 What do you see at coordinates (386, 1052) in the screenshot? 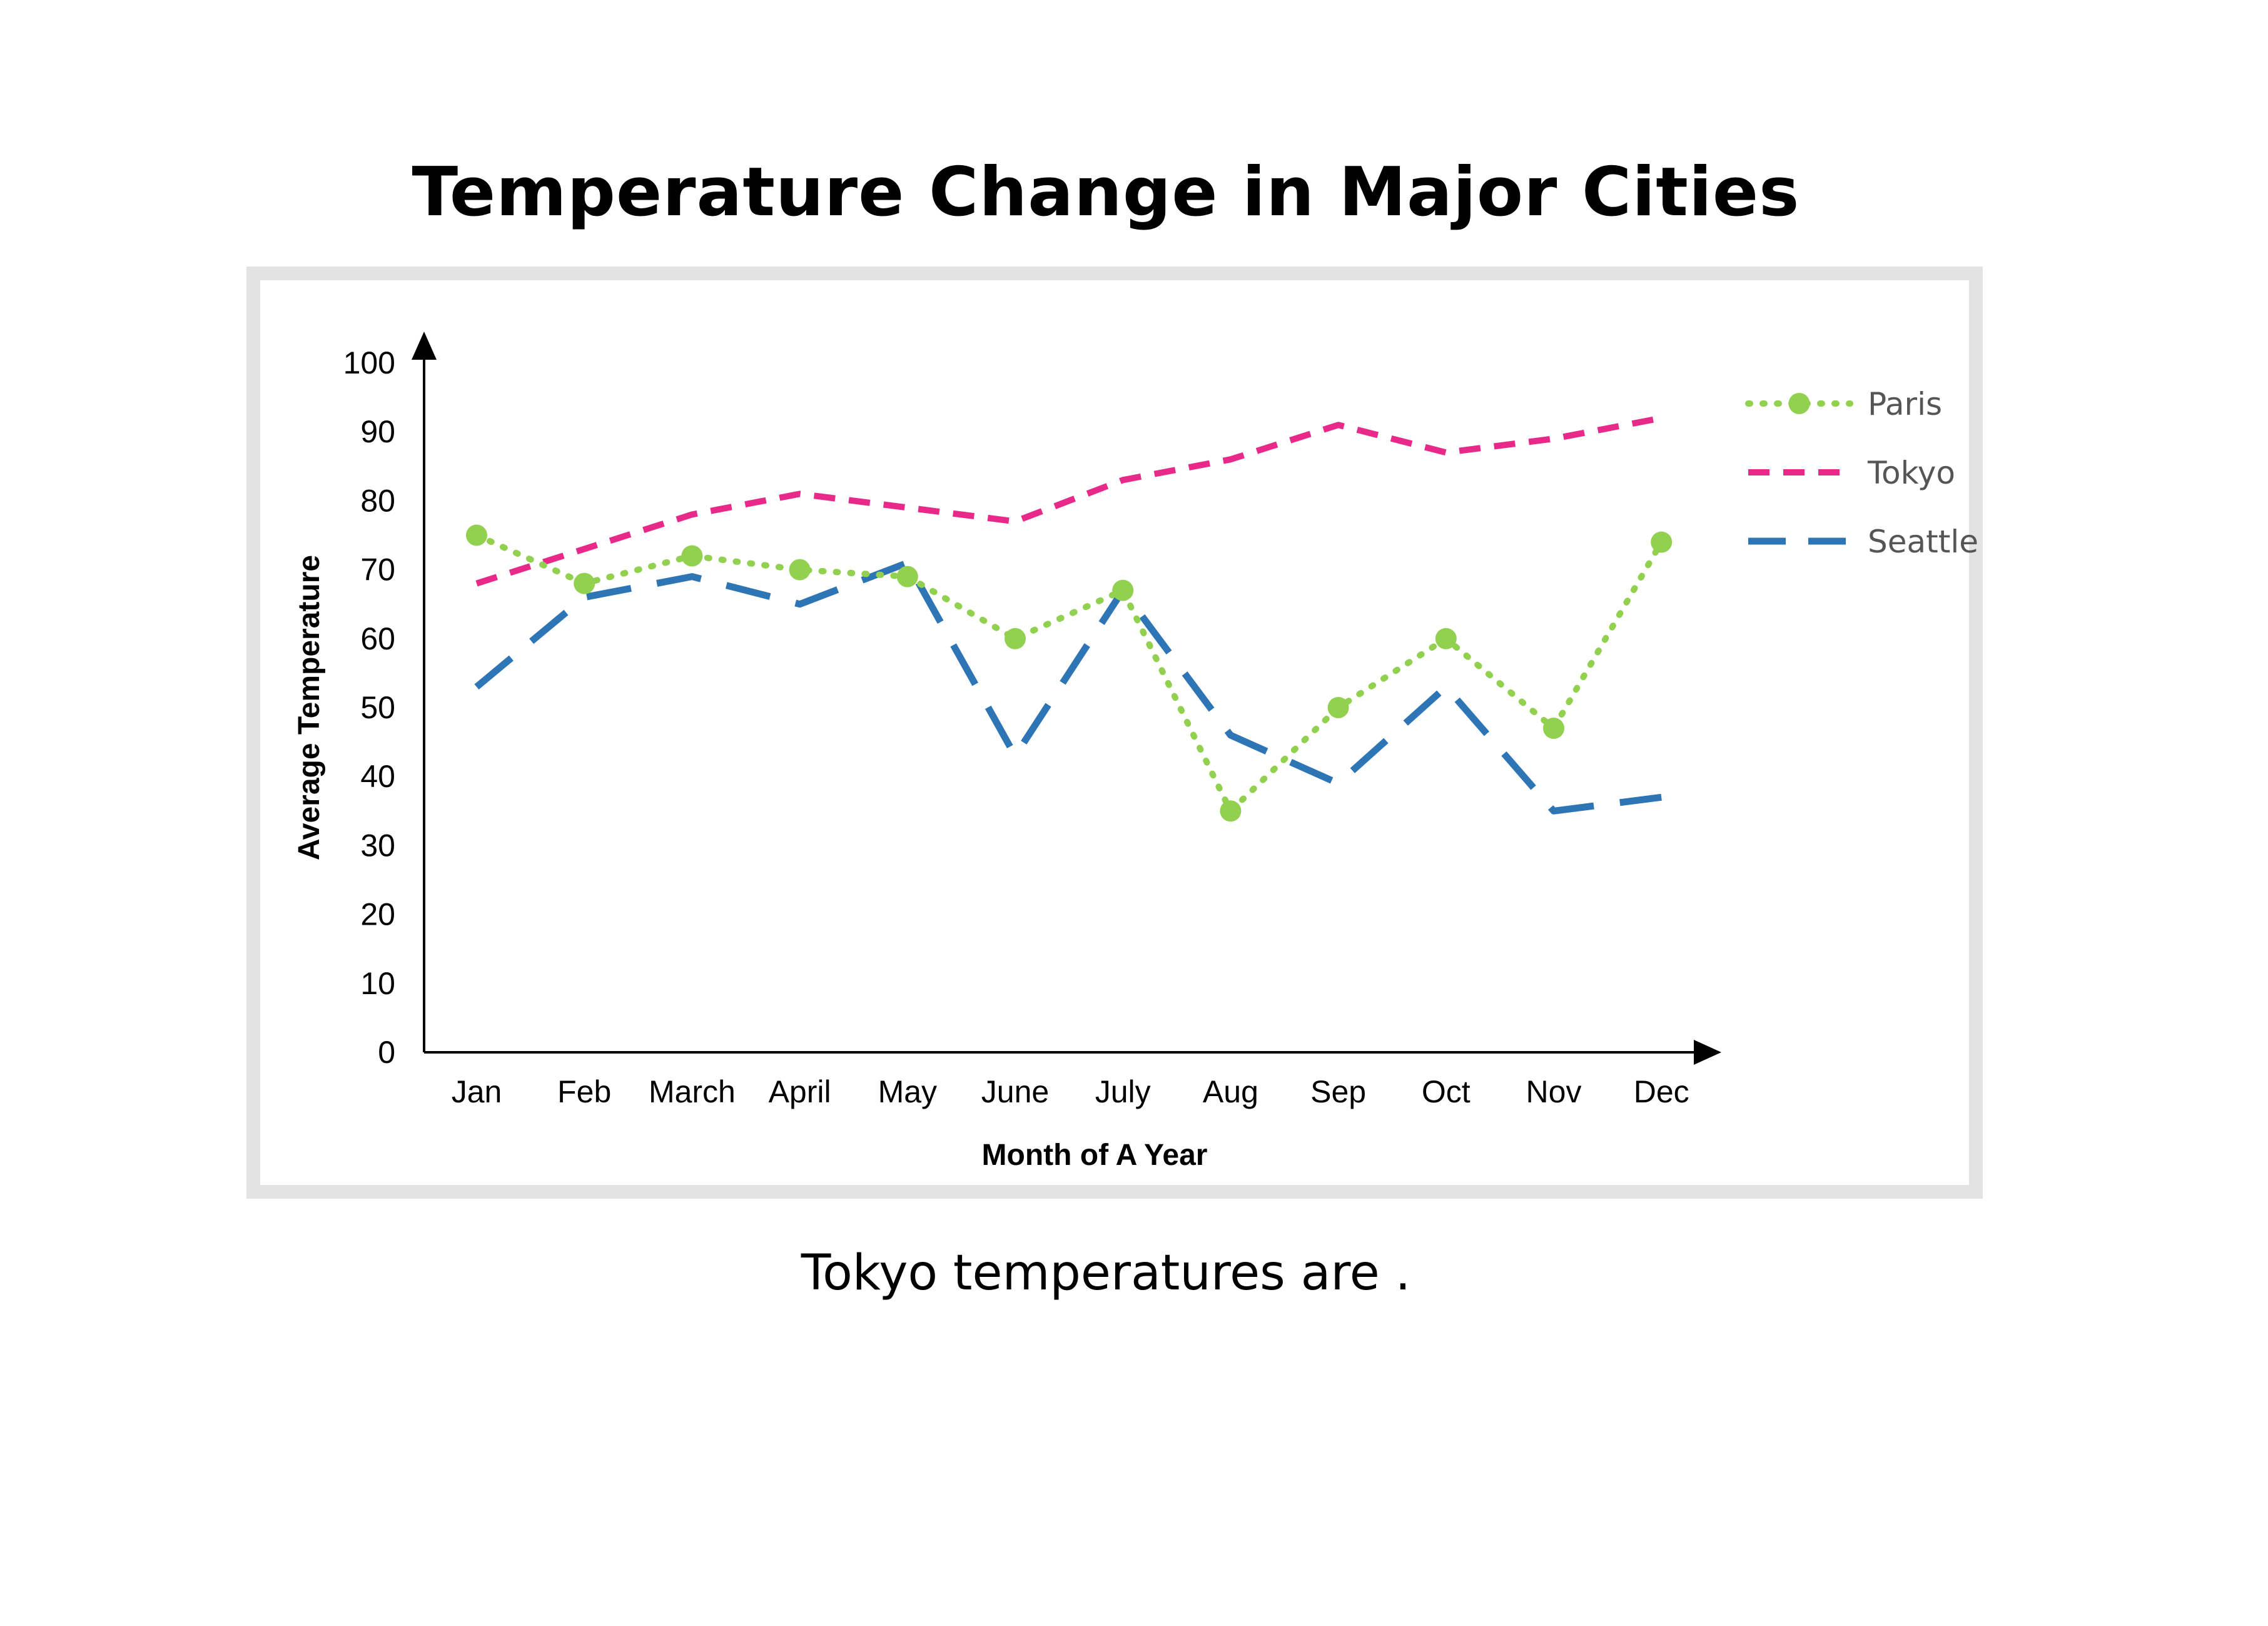
I see `y-tick-label: 0` at bounding box center [386, 1052].